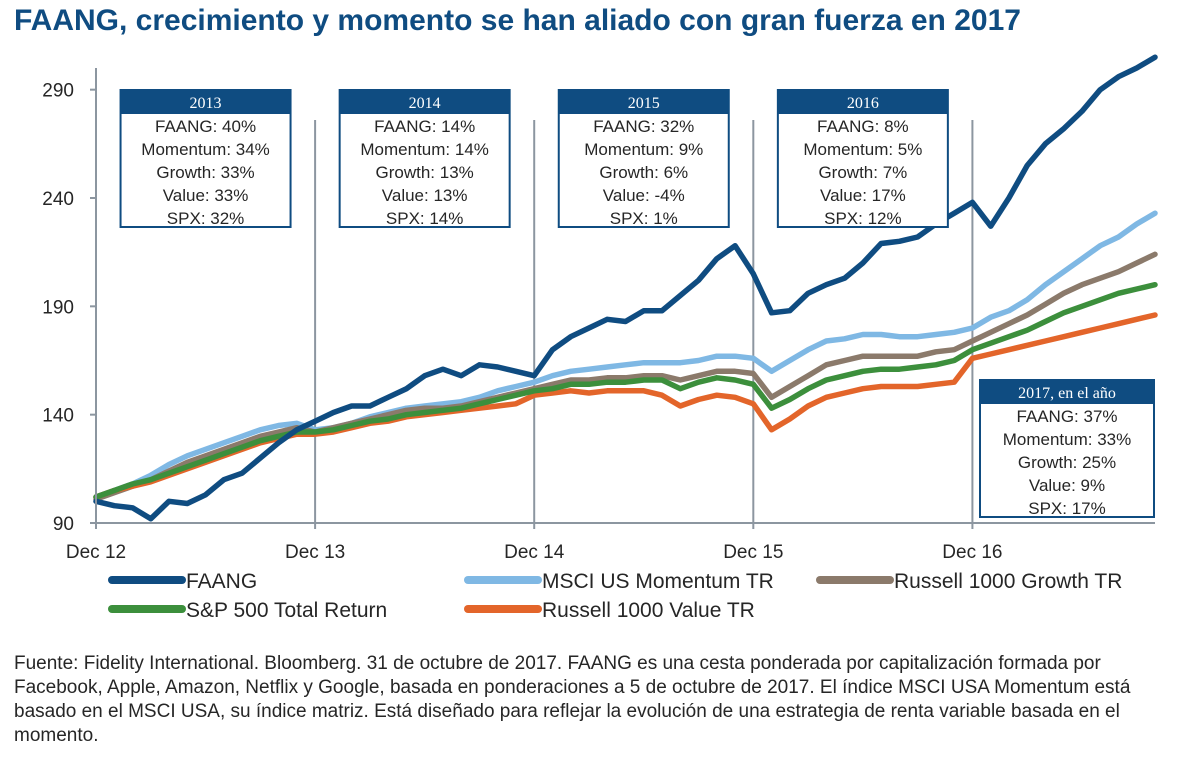  What do you see at coordinates (863, 126) in the screenshot?
I see `annotation-box-line: FAANG: 8%` at bounding box center [863, 126].